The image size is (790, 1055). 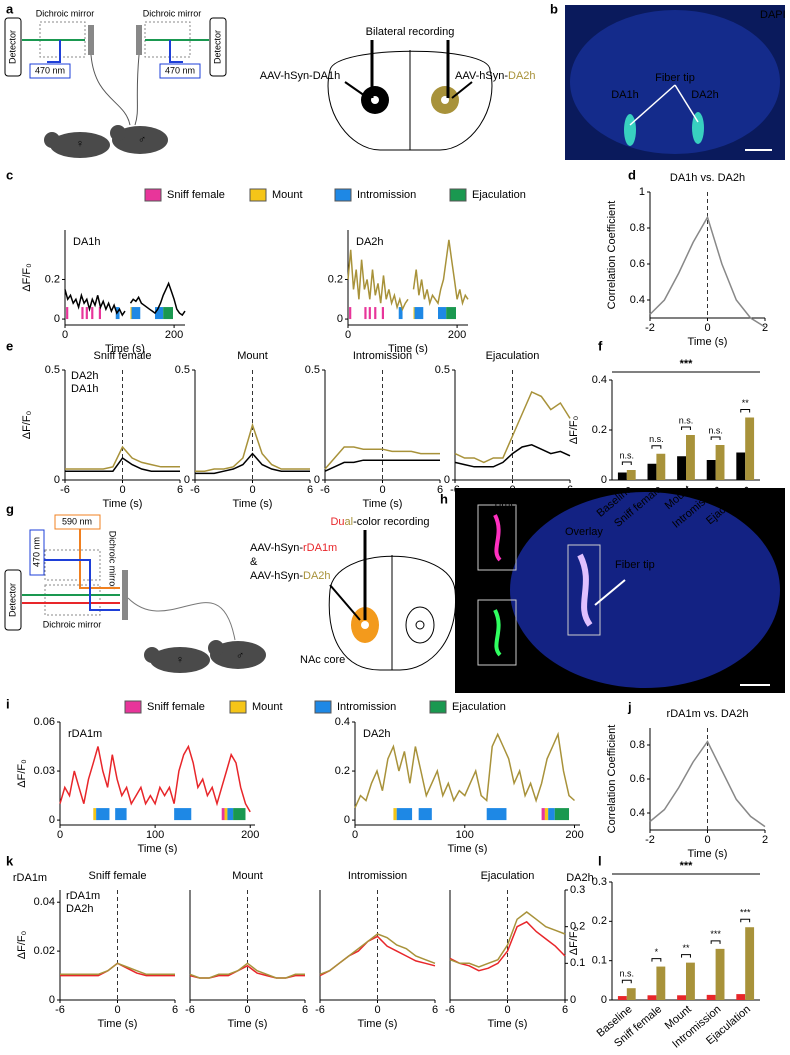 What do you see at coordinates (637, 264) in the screenshot?
I see `y-tick-label: 0.6` at bounding box center [637, 264].